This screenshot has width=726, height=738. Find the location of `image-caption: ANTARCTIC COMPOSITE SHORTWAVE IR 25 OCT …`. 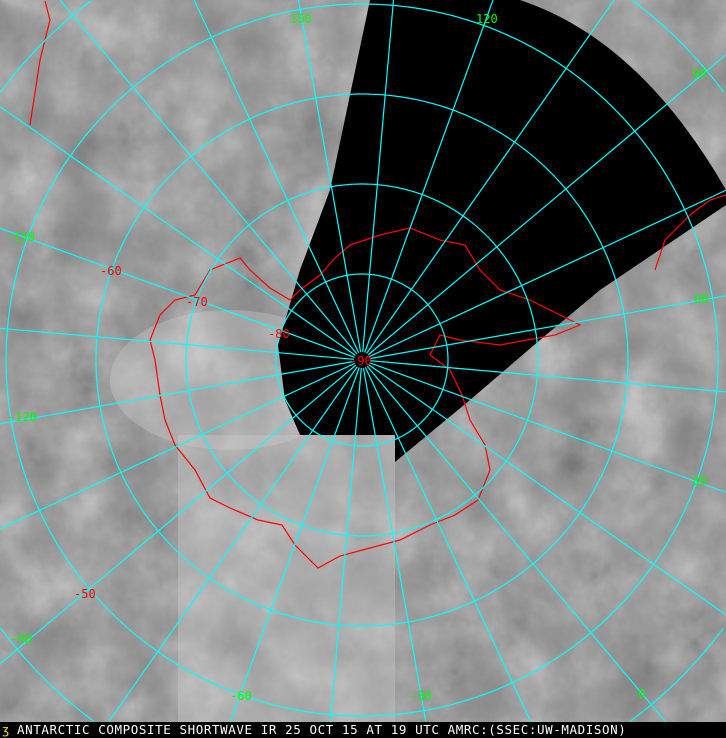

image-caption: ANTARCTIC COMPOSITE SHORTWAVE IR 25 OCT … is located at coordinates (363, 730).